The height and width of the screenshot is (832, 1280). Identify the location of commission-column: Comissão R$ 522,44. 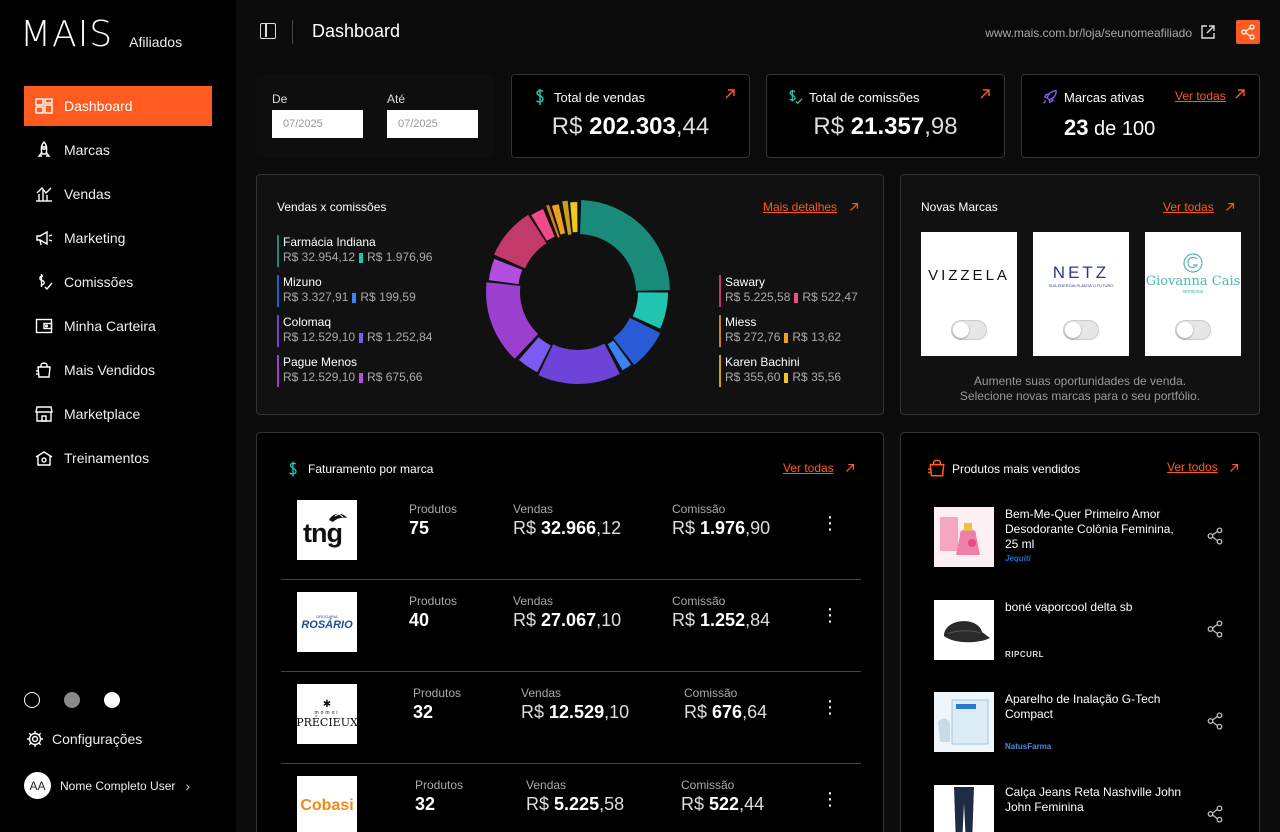
(723, 796).